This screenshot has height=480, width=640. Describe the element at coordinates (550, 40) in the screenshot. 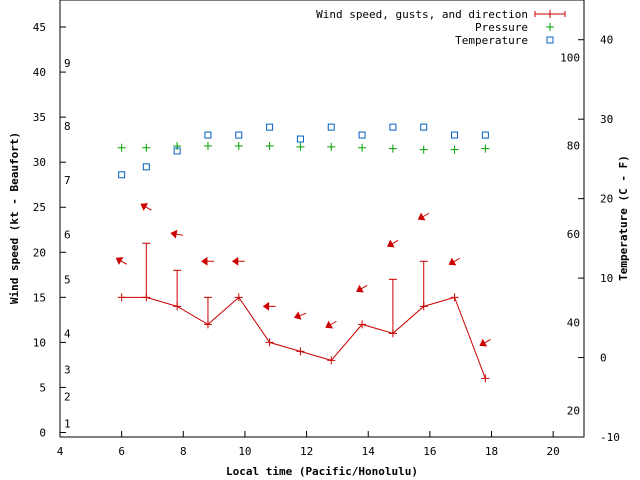

I see `legend-key-temperature` at that location.